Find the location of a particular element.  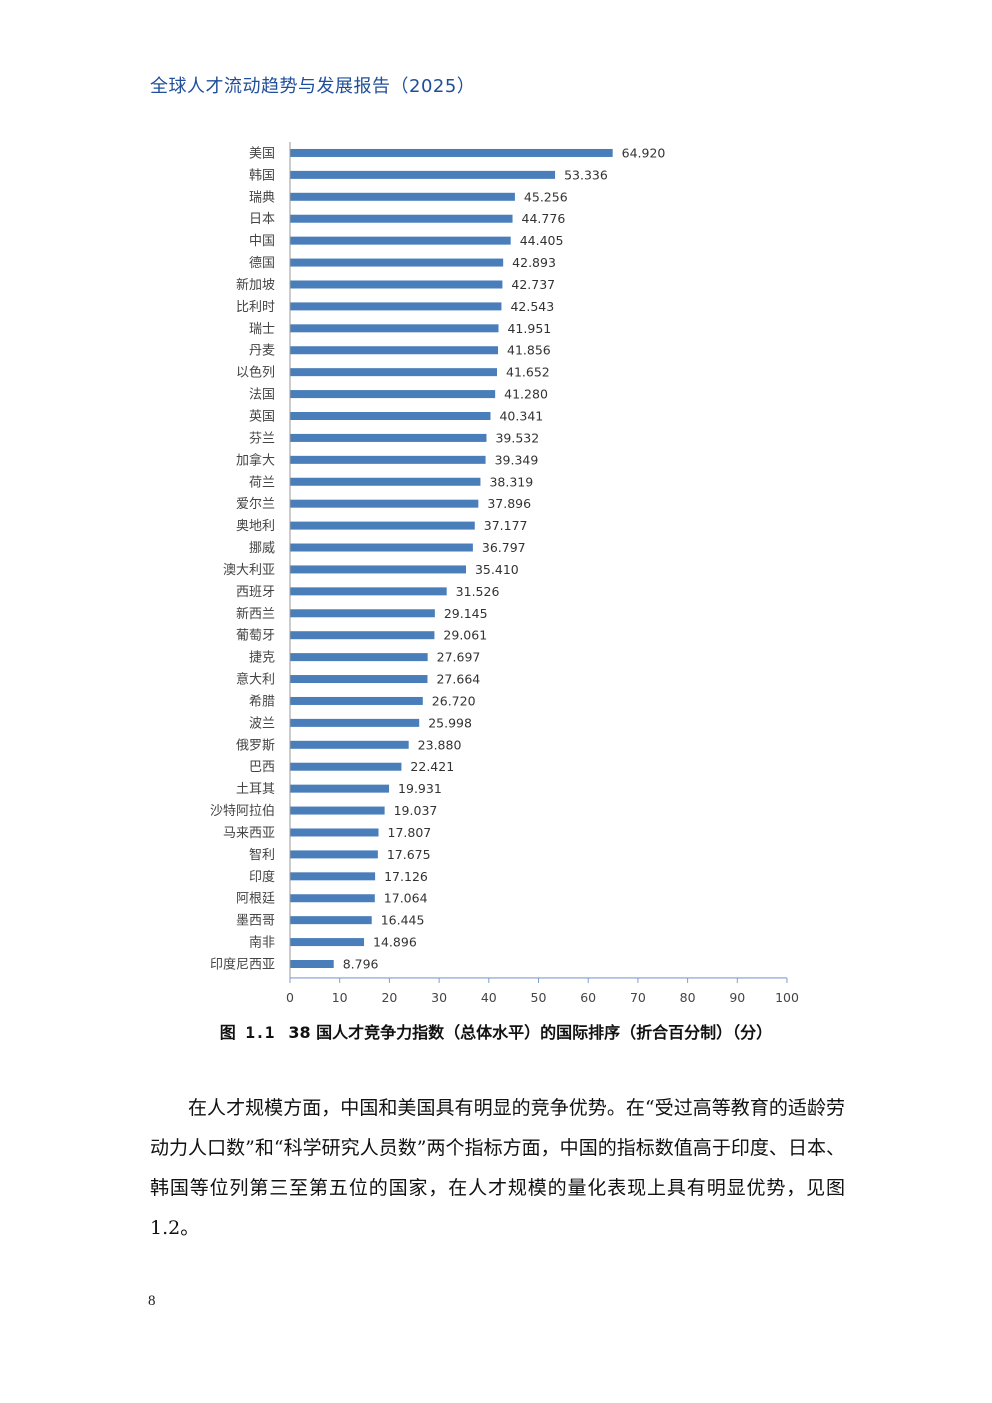

x-tick-label-0: 0 is located at coordinates (290, 997).